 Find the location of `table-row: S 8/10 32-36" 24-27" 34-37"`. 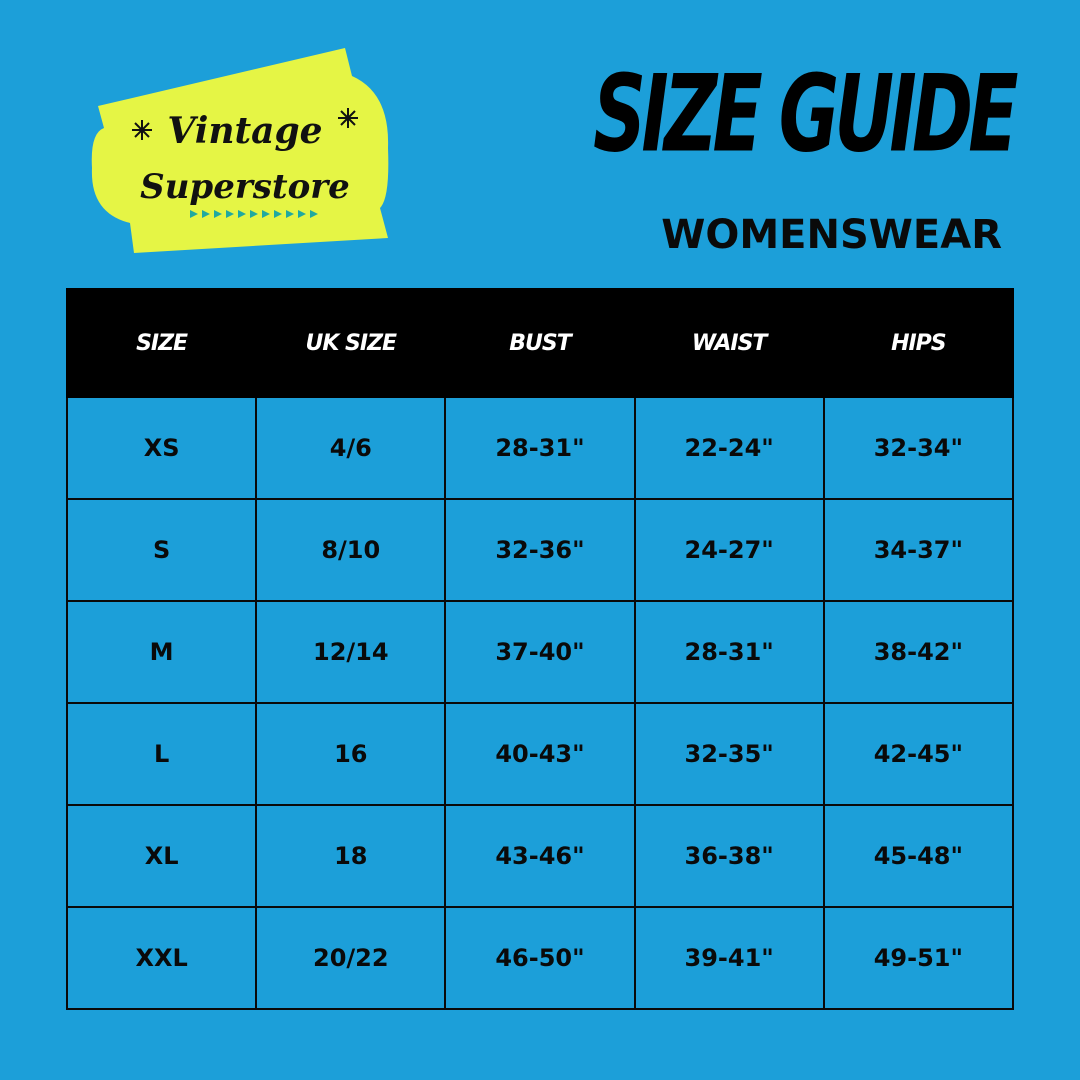

table-row: S 8/10 32-36" 24-27" 34-37" is located at coordinates (540, 550).